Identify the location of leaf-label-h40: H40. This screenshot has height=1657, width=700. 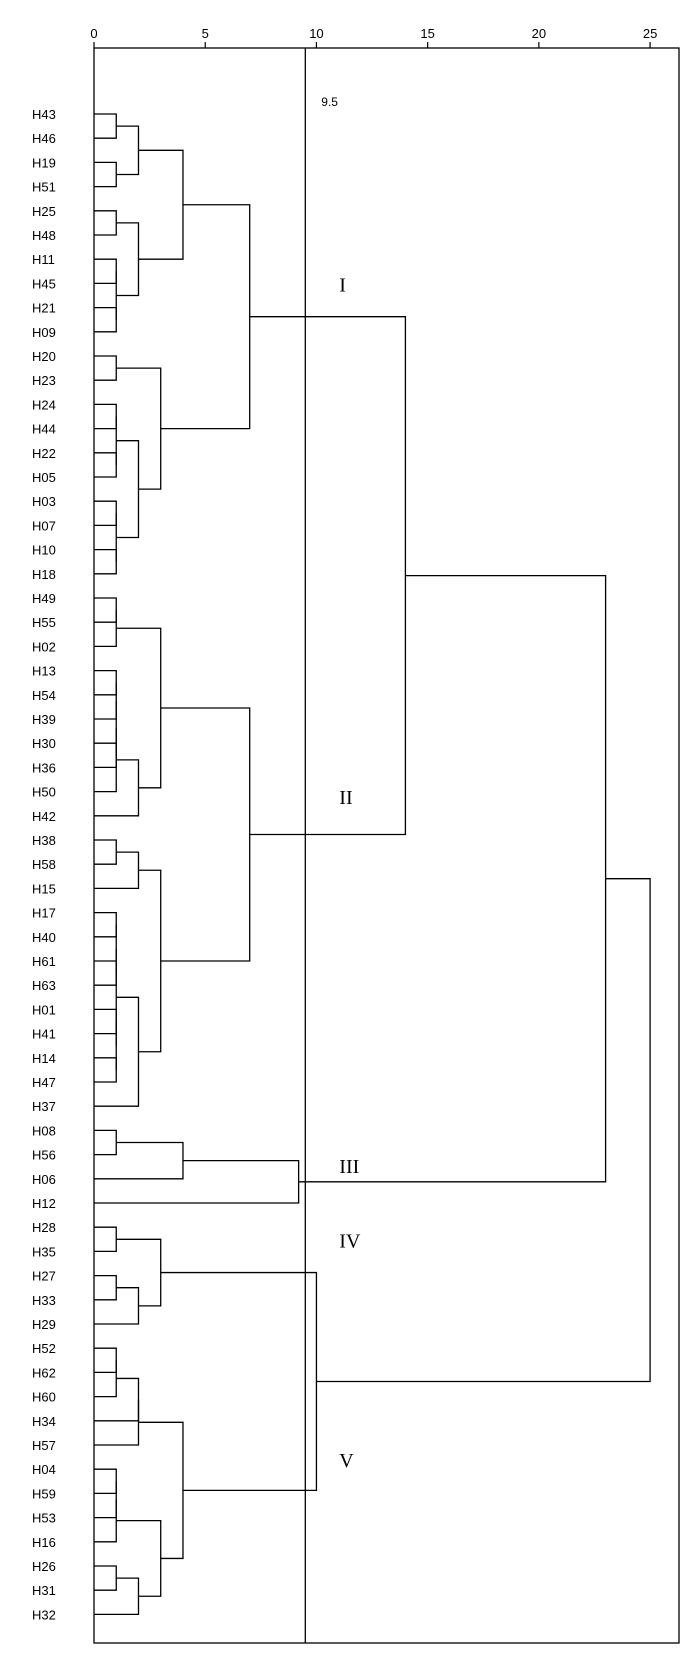
(44, 937).